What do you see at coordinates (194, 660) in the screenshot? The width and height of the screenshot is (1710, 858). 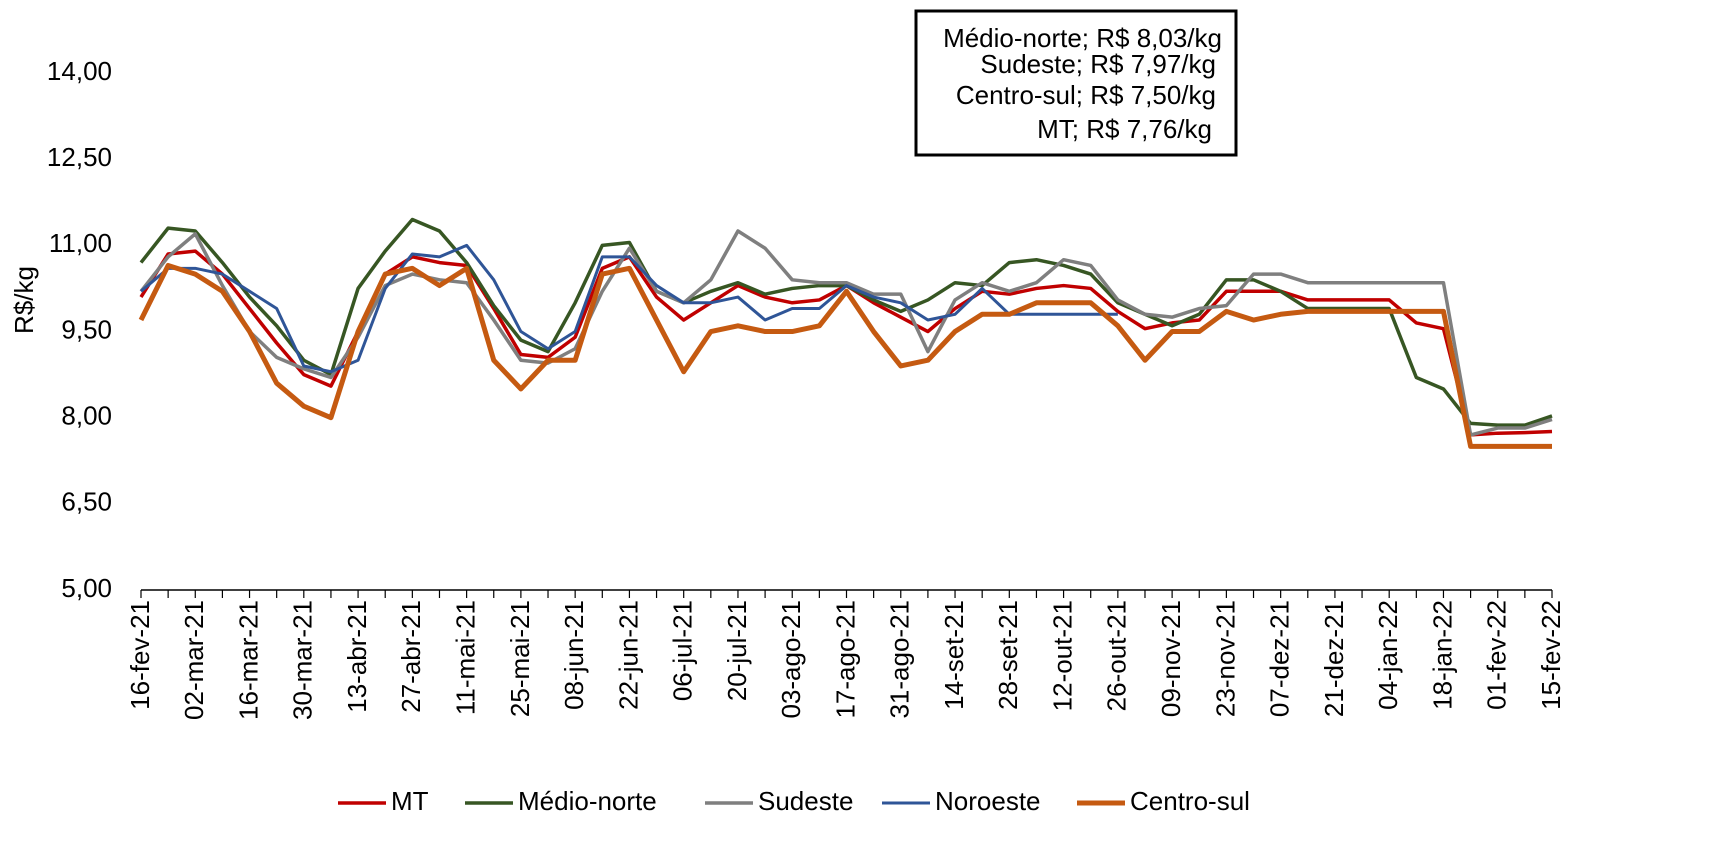 I see `x-tick-label: 02-mar-21` at bounding box center [194, 660].